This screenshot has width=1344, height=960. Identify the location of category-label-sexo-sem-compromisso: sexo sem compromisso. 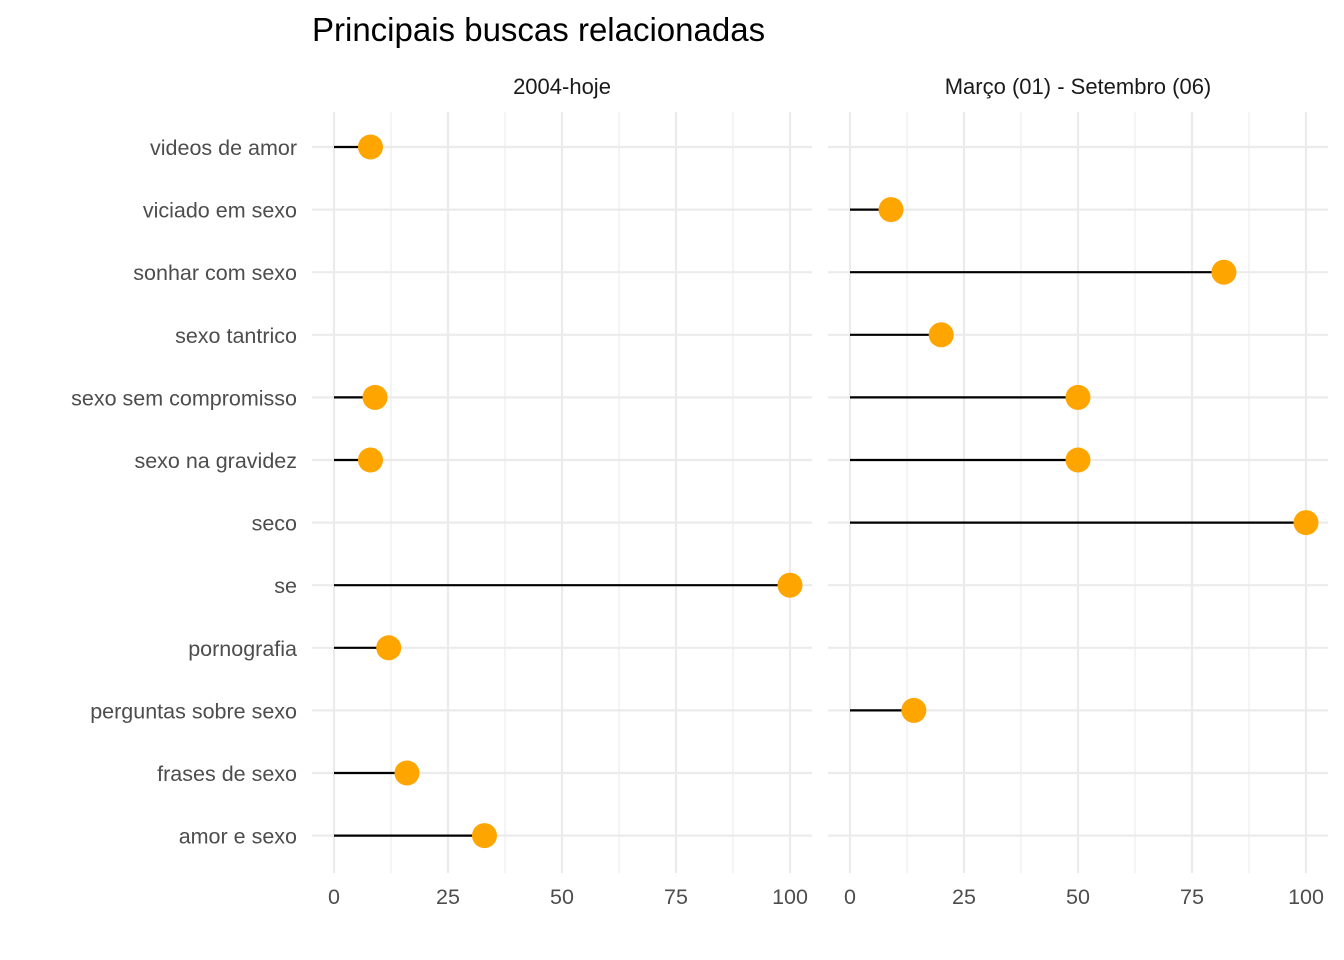
(184, 398).